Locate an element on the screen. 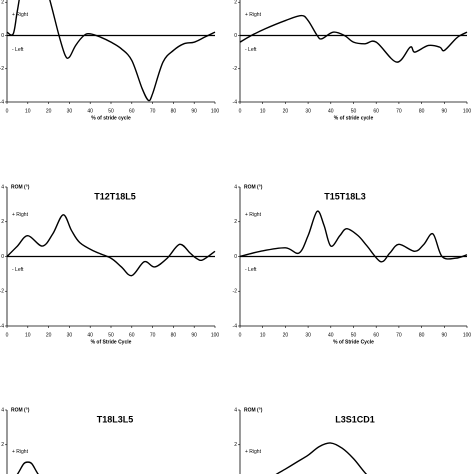  chart-title: T15T18L3 is located at coordinates (345, 196).